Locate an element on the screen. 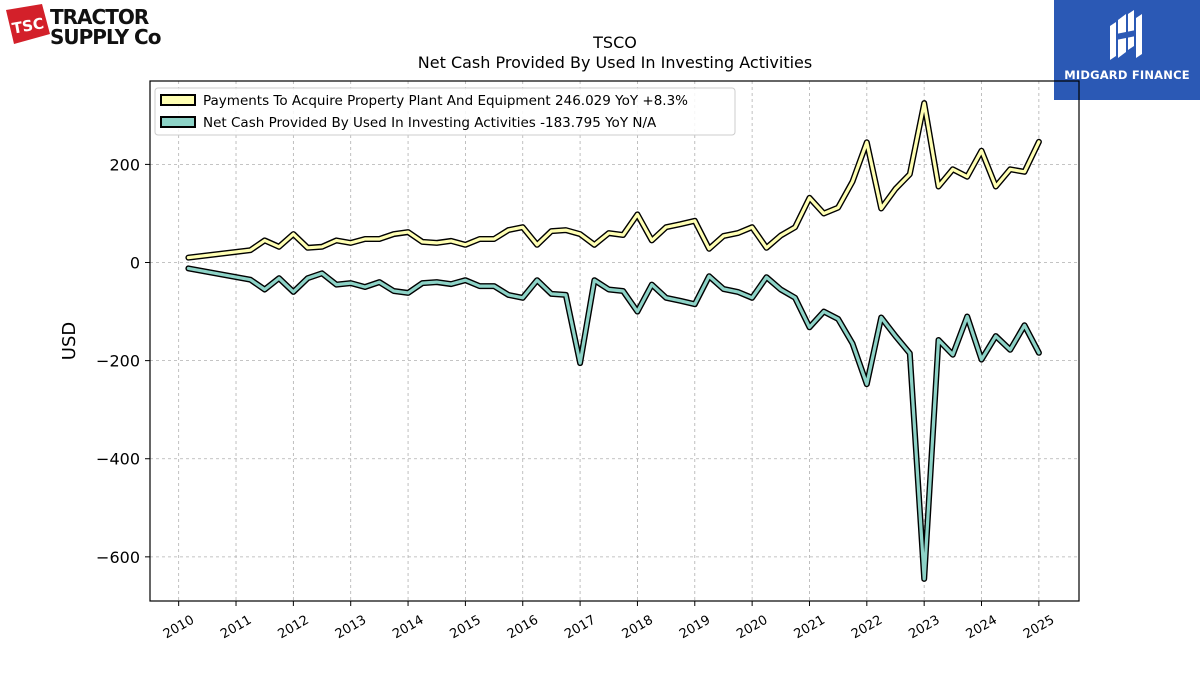 The height and width of the screenshot is (675, 1200). tractor-supply-logo: TSC TRACTOR SUPPLY Co is located at coordinates (86, 26).